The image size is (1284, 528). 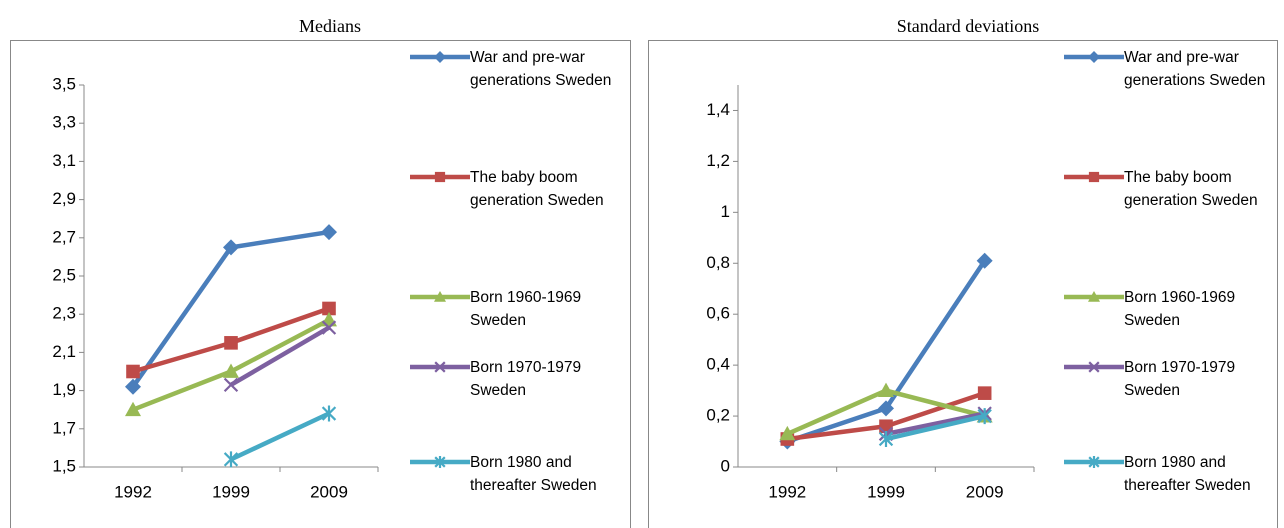 What do you see at coordinates (718, 313) in the screenshot?
I see `y-tick-label: 0,6` at bounding box center [718, 313].